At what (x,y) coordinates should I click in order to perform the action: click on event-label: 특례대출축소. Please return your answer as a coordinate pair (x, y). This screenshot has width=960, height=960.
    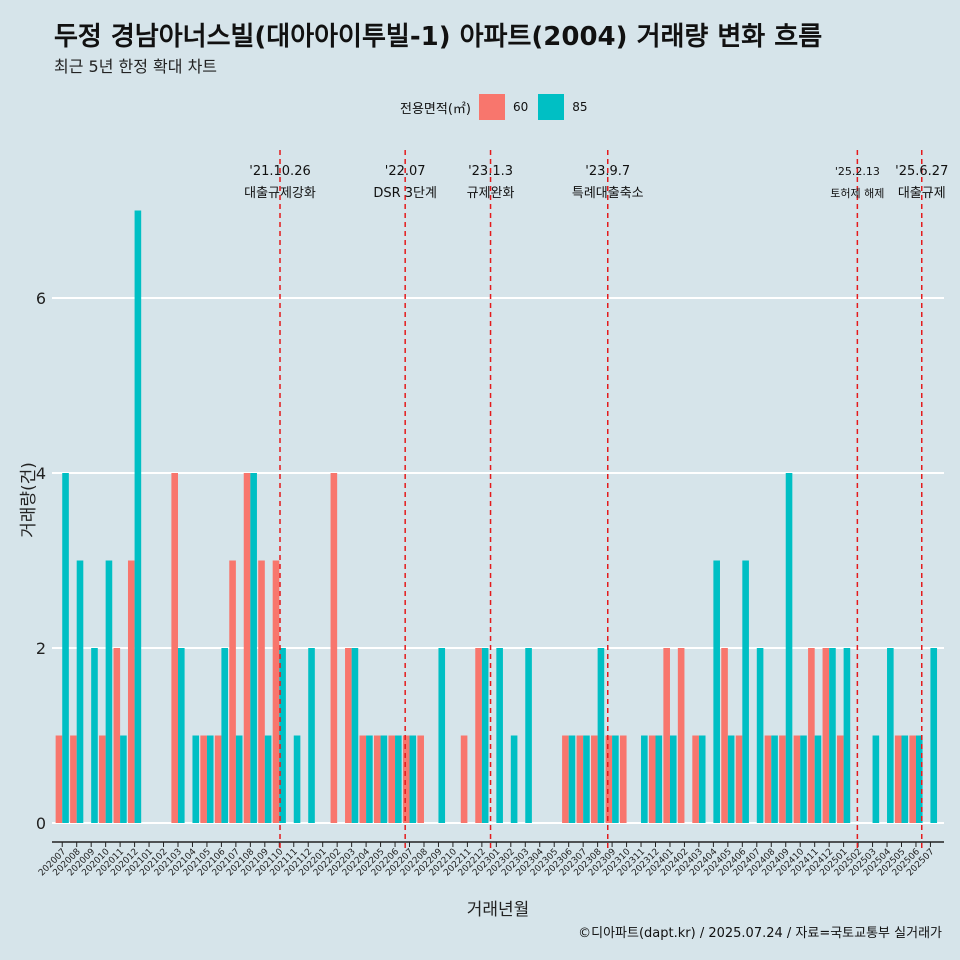
    Looking at the image, I should click on (608, 193).